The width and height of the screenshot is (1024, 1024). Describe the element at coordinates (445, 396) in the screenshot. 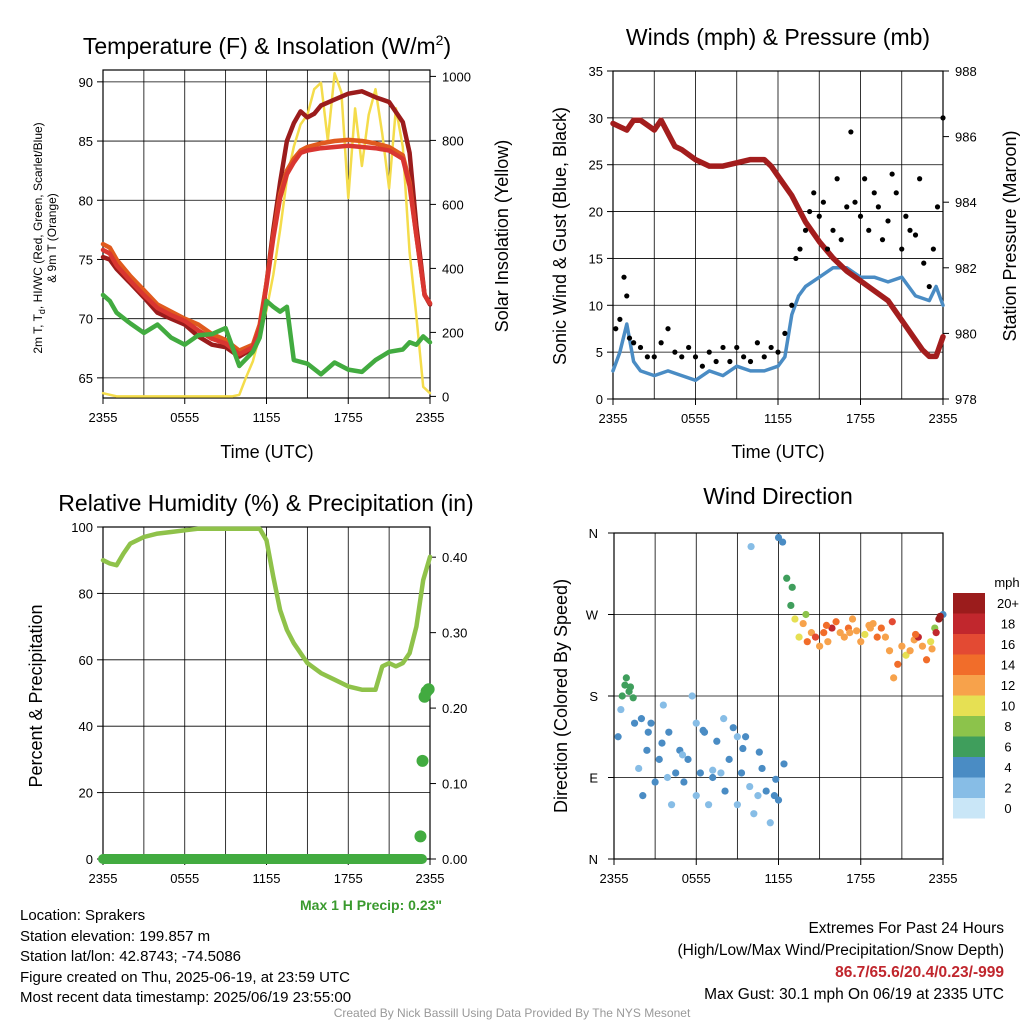

I see `panel1-ytick-right-label: 0` at that location.